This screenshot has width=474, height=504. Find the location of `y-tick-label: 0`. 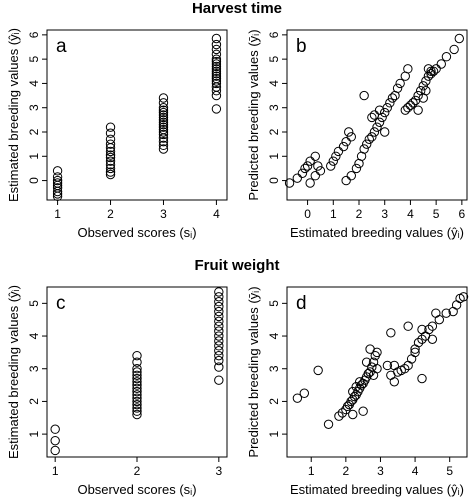

y-tick-label: 0 is located at coordinates (274, 180).